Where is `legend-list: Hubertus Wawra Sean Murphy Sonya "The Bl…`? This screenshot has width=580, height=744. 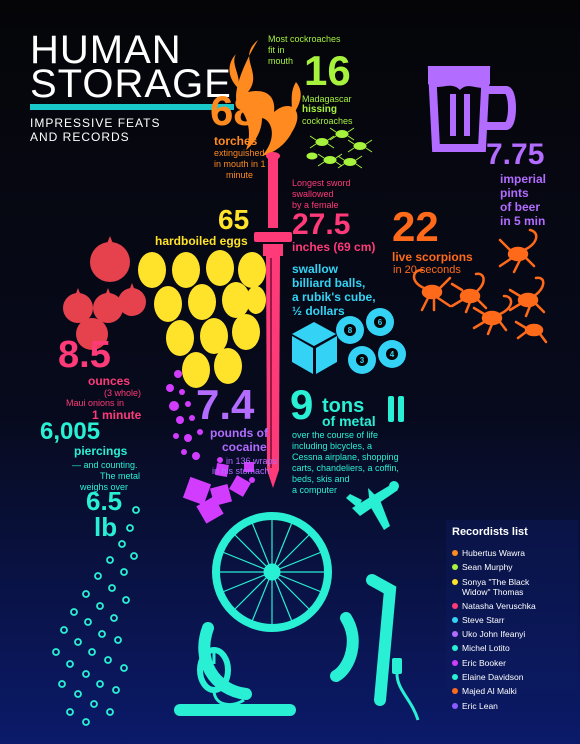
legend-list: Hubertus Wawra Sean Murphy Sonya "The Bl… is located at coordinates (503, 629).